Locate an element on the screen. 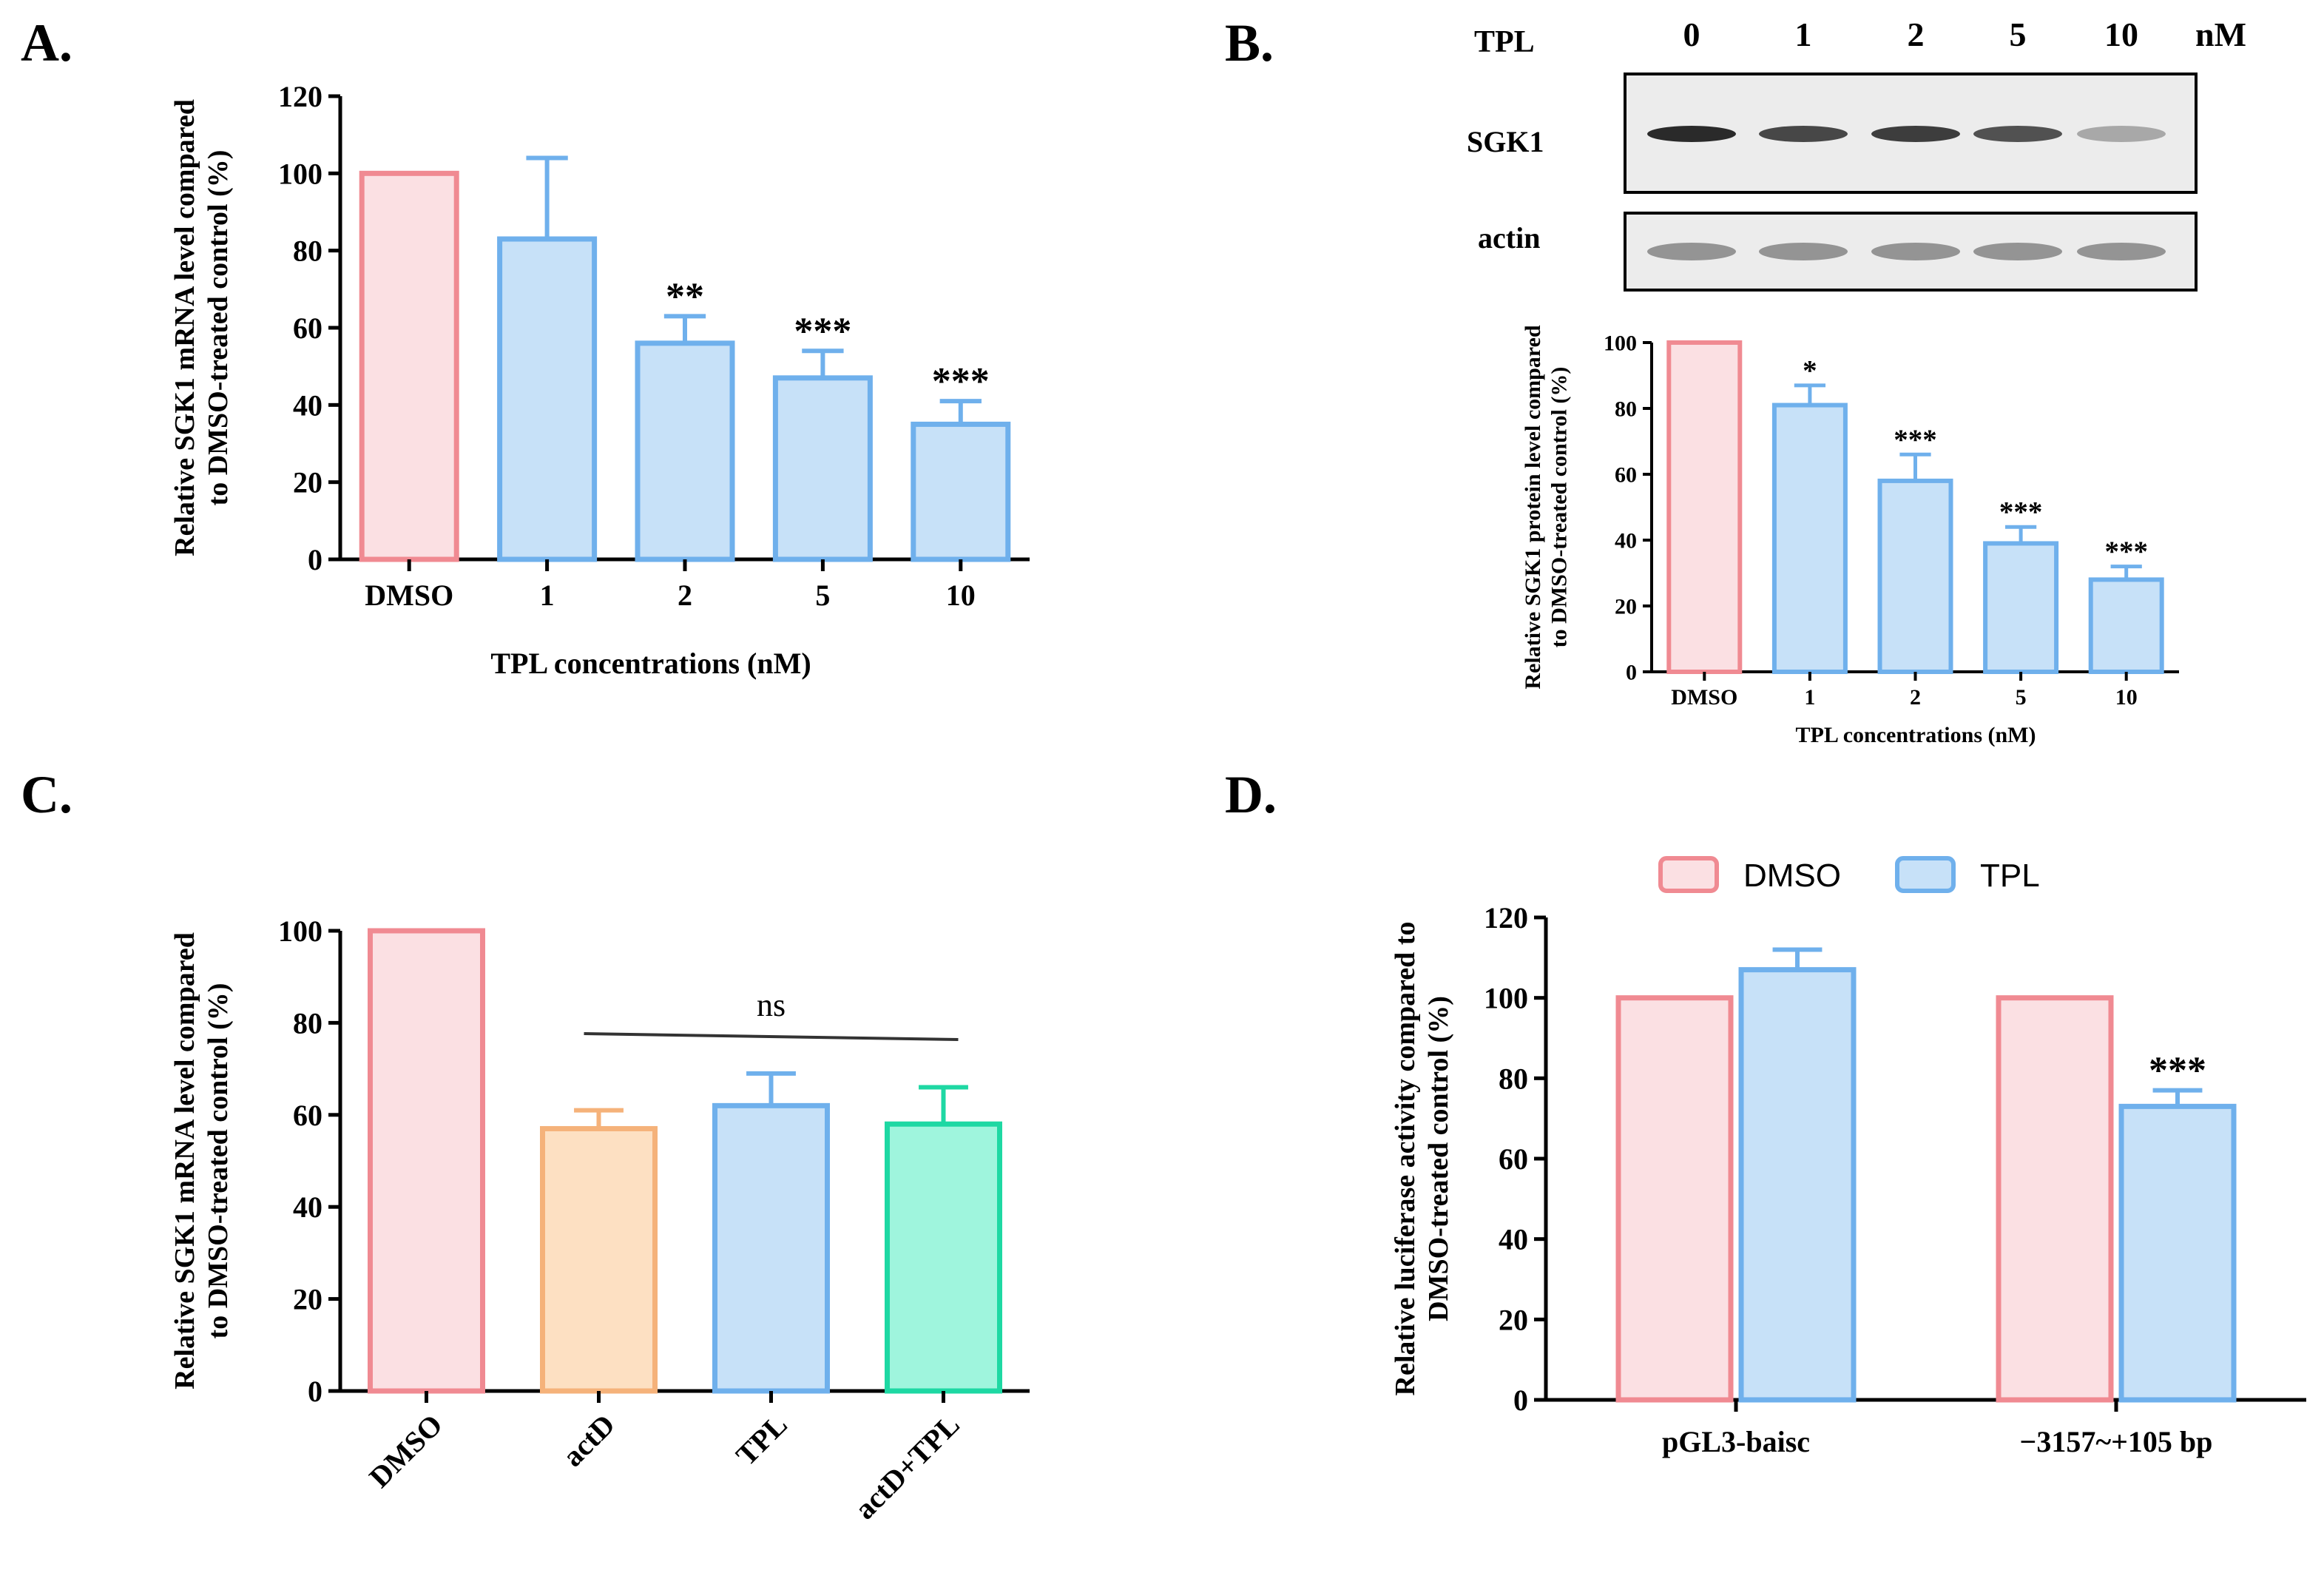 This screenshot has width=2324, height=1573. b-x-tick-label: 10 is located at coordinates (2126, 698).